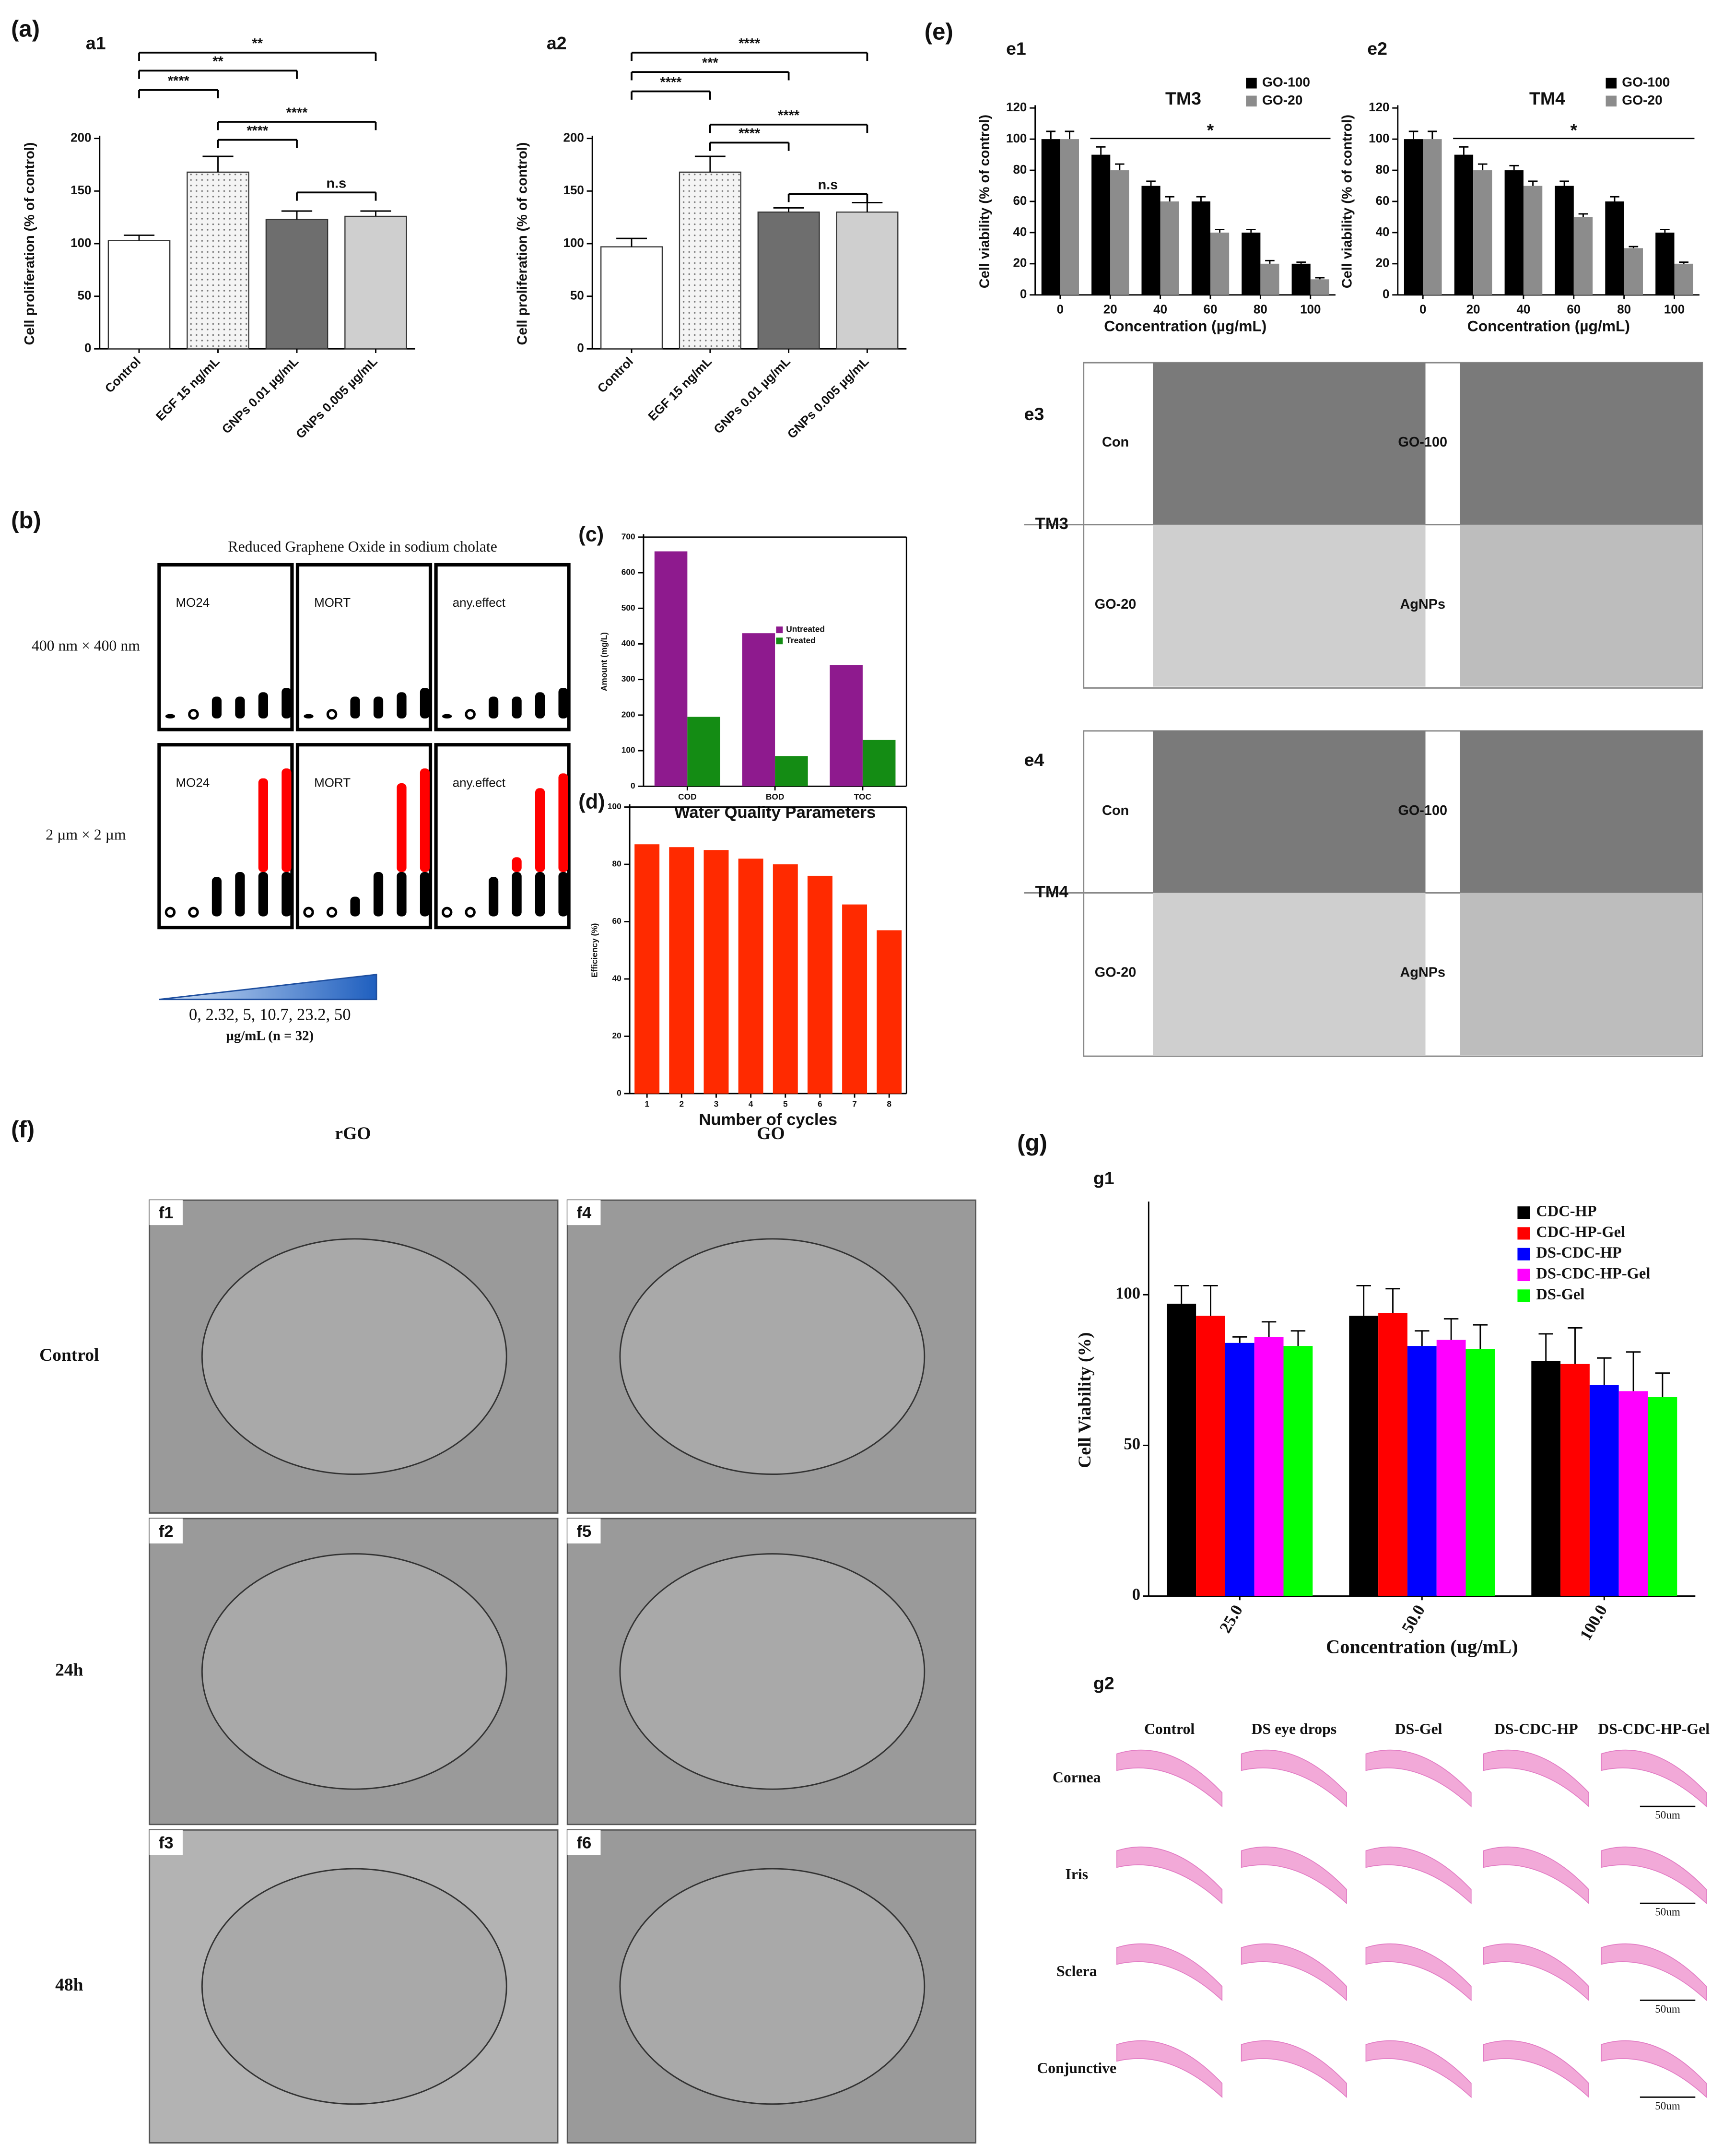 This screenshot has width=1723, height=2156. Describe the element at coordinates (573, 137) in the screenshot. I see `y-tick-label: 200` at that location.